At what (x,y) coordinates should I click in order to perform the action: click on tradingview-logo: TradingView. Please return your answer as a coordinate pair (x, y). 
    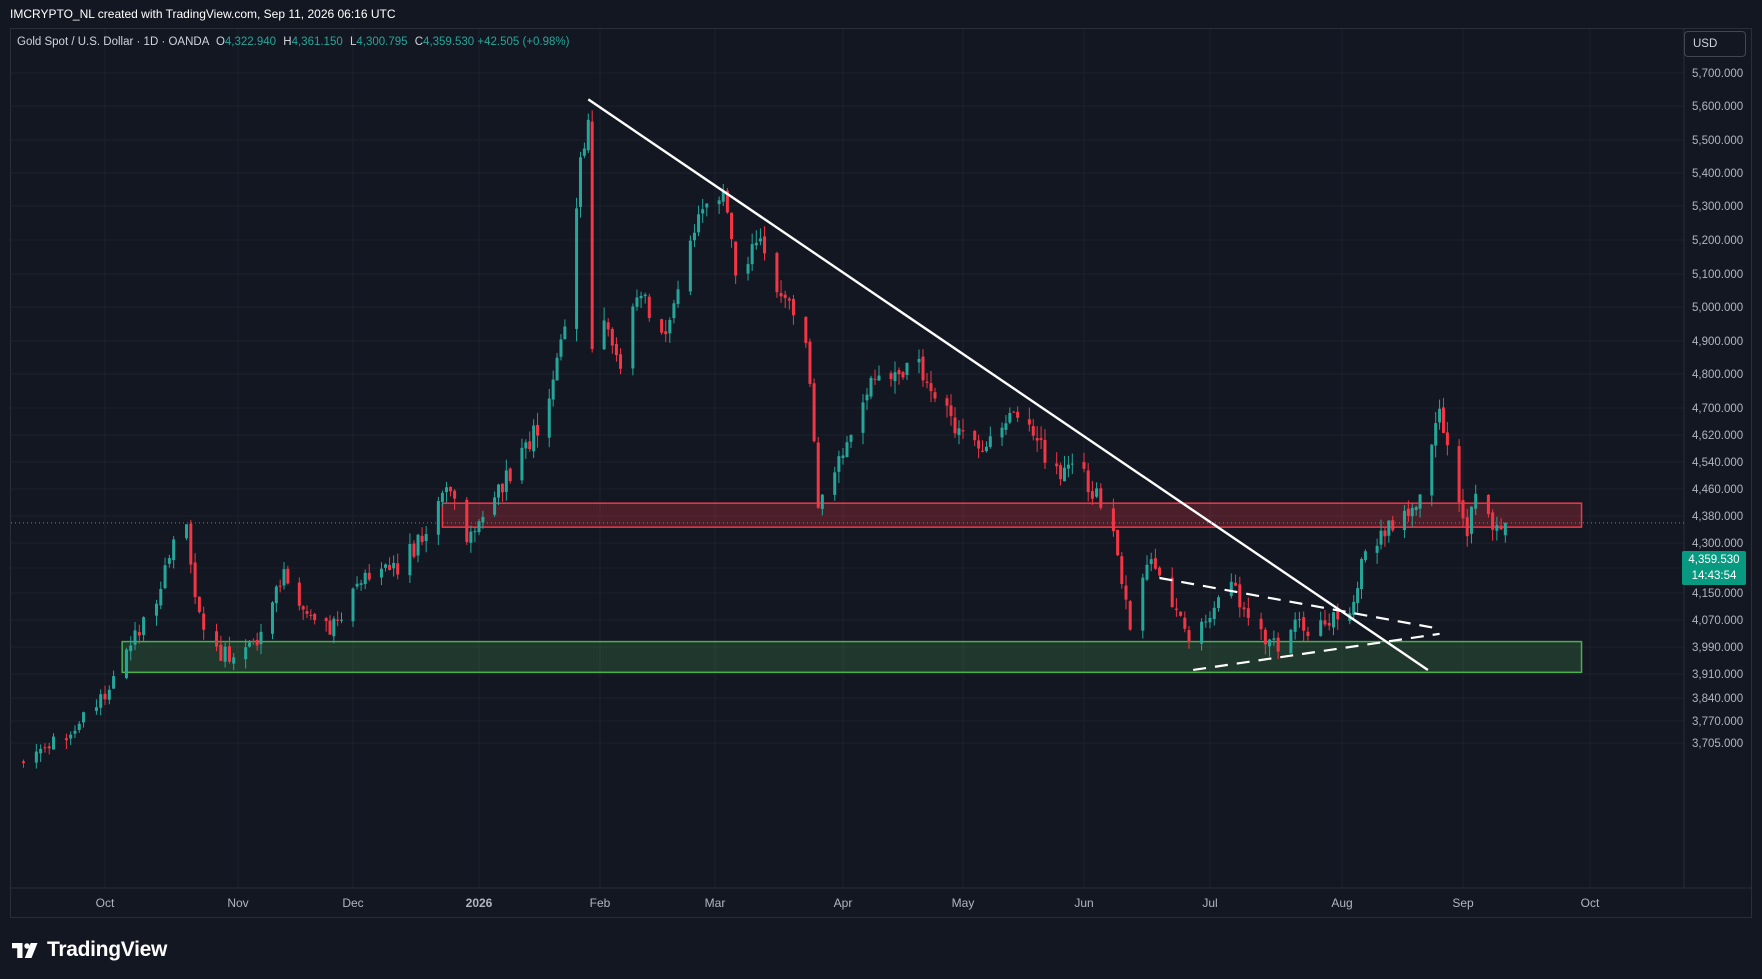
    Looking at the image, I should click on (89, 950).